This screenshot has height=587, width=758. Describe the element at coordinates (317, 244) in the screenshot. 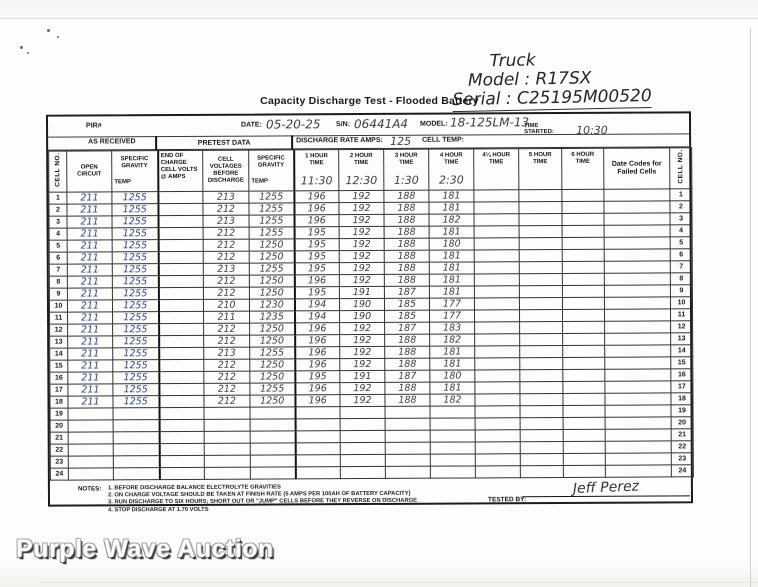

I see `hour-1-value: 195` at that location.